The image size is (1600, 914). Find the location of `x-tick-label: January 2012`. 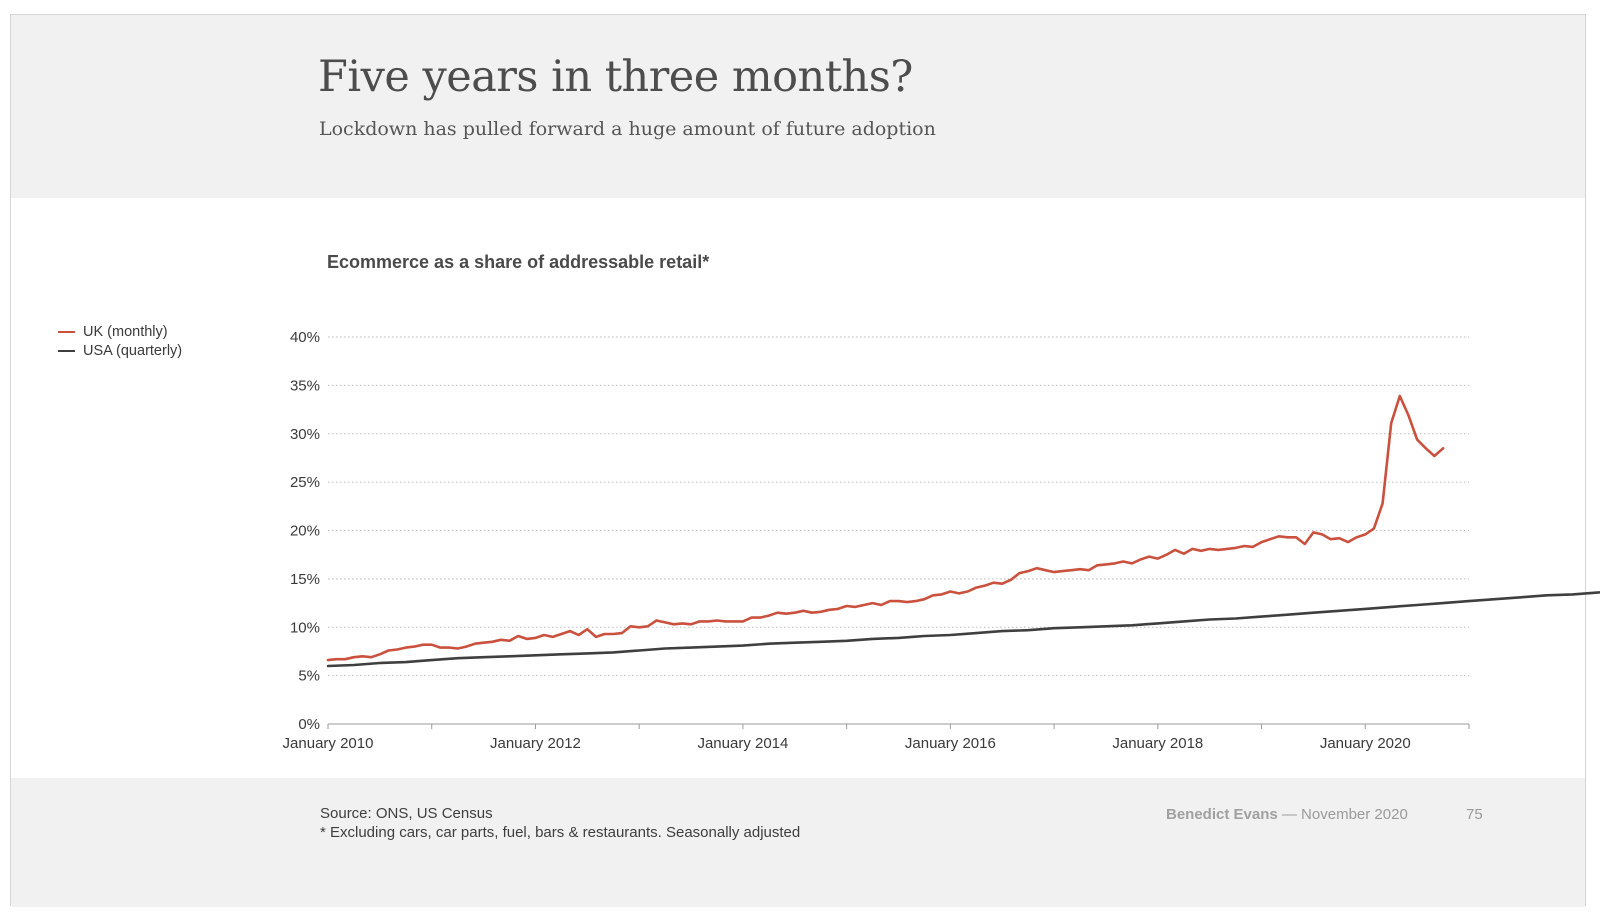

x-tick-label: January 2012 is located at coordinates (535, 743).